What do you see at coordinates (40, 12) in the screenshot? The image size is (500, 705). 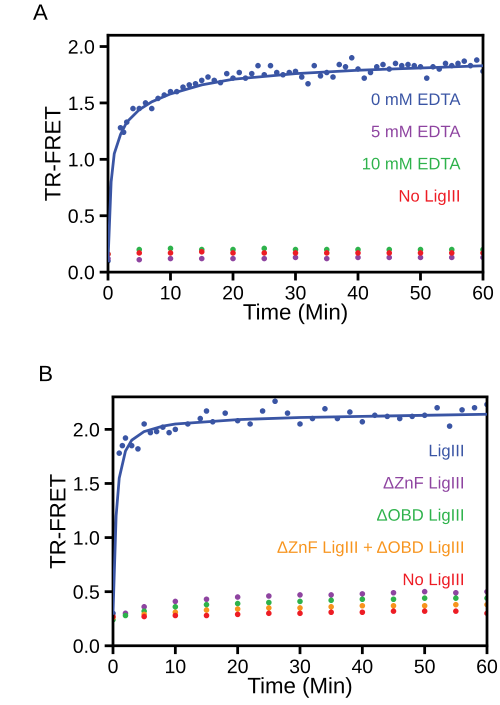 I see `chart-title: A` at bounding box center [40, 12].